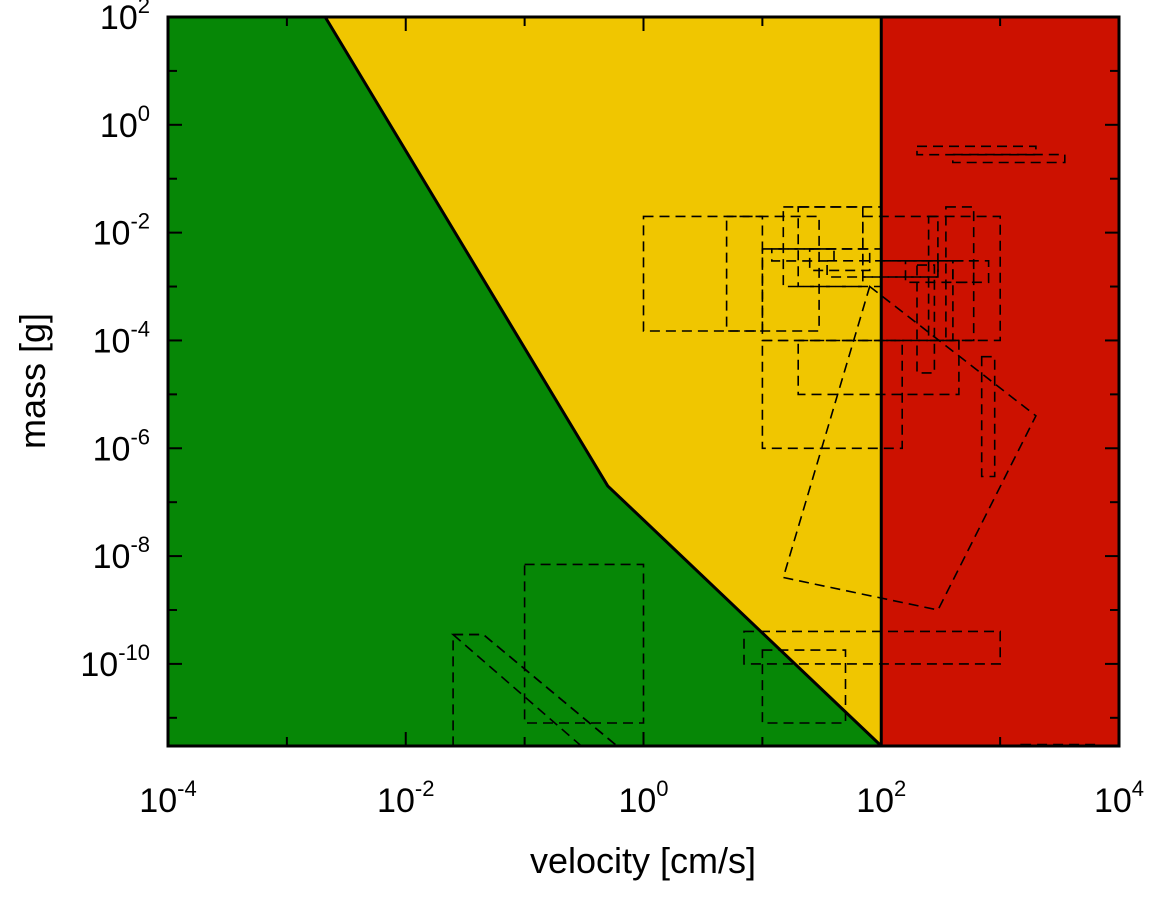 The width and height of the screenshot is (1165, 900). What do you see at coordinates (125, 18) in the screenshot?
I see `y-tick-label: 10²` at bounding box center [125, 18].